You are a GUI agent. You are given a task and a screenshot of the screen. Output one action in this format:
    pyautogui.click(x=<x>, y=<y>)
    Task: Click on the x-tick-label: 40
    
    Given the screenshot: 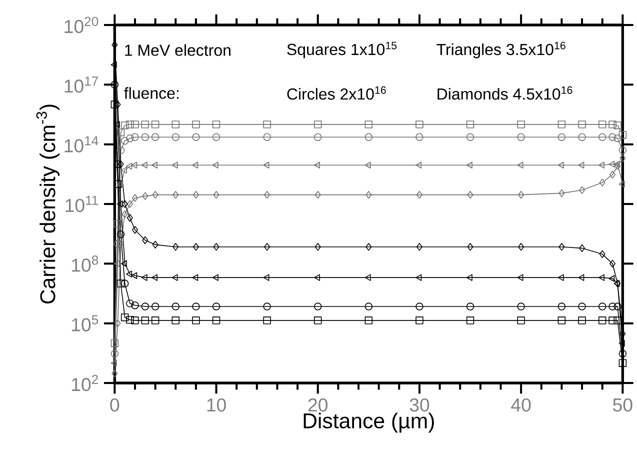 What is the action you would take?
    pyautogui.click(x=521, y=405)
    